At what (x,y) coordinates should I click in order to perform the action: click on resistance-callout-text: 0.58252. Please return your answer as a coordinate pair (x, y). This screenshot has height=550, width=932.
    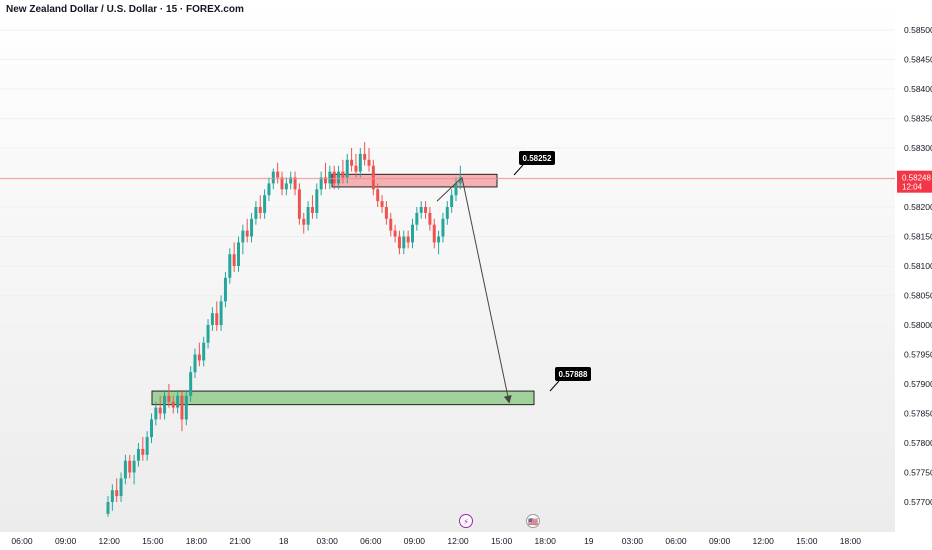
    Looking at the image, I should click on (537, 158).